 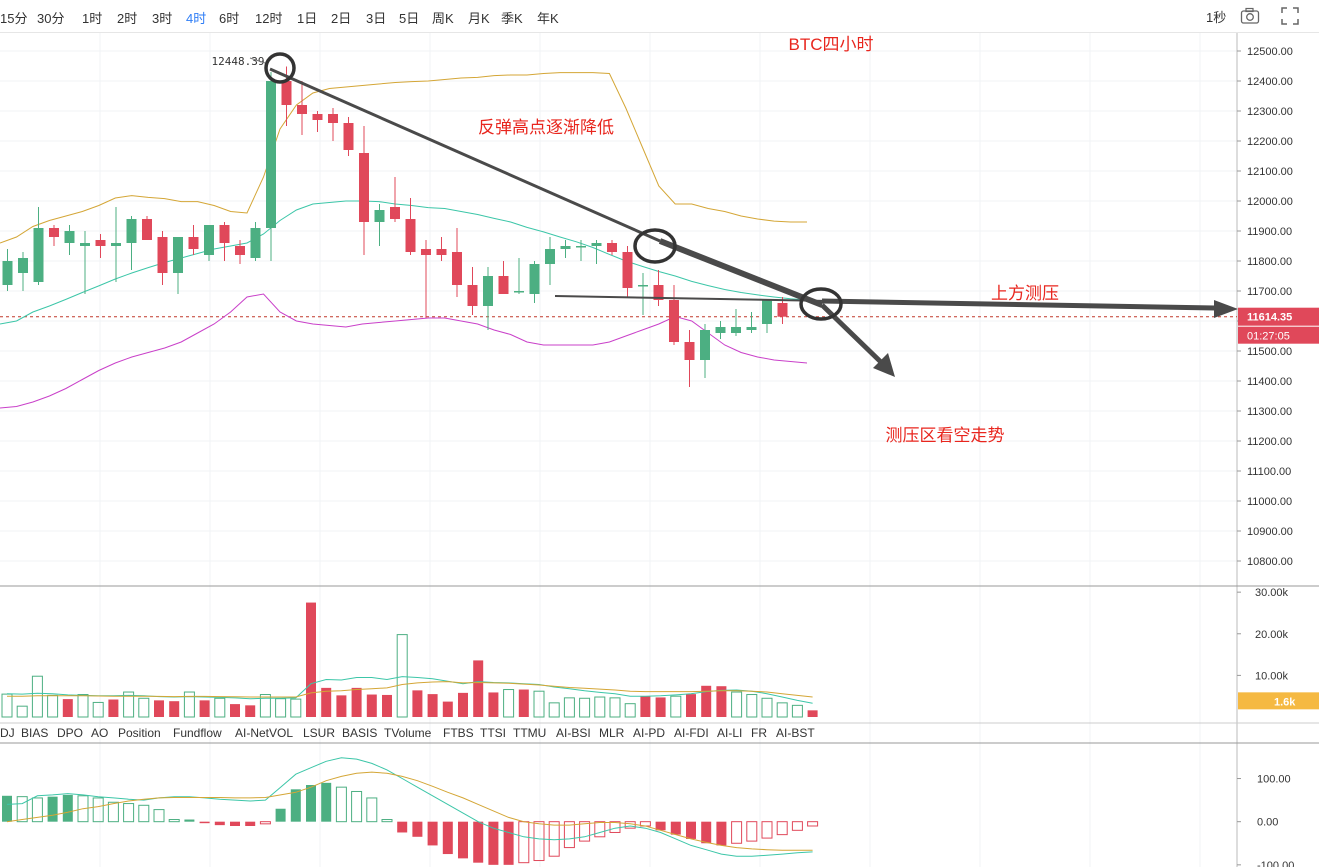 What do you see at coordinates (1269, 502) in the screenshot?
I see `price-tick-label: 11000.00` at bounding box center [1269, 502].